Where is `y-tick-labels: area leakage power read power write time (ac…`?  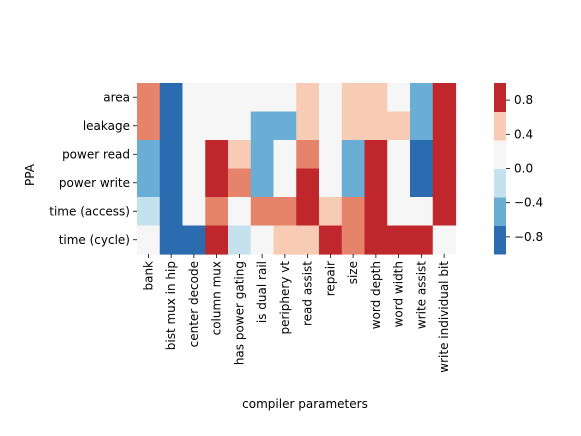 y-tick-labels: area leakage power read power write time (ac… is located at coordinates (93, 168).